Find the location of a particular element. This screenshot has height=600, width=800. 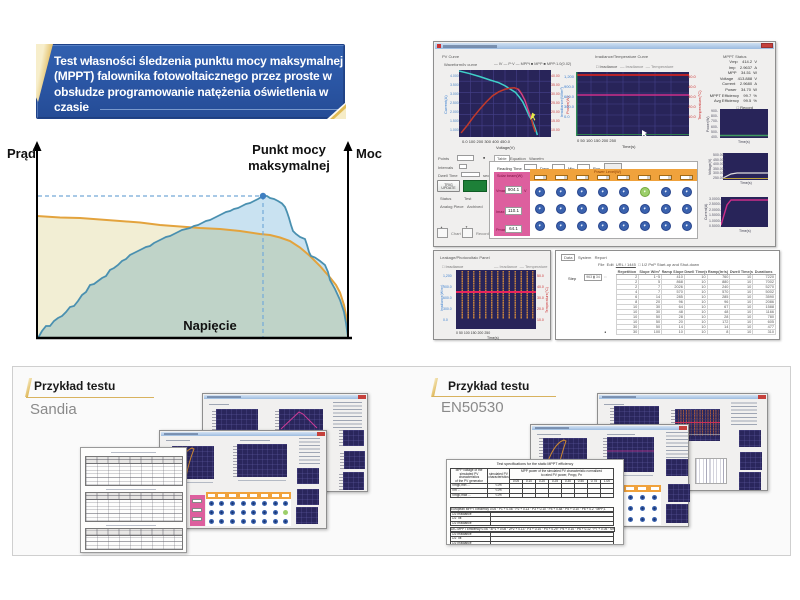

svg-text: maksymalnej is located at coordinates (289, 165).